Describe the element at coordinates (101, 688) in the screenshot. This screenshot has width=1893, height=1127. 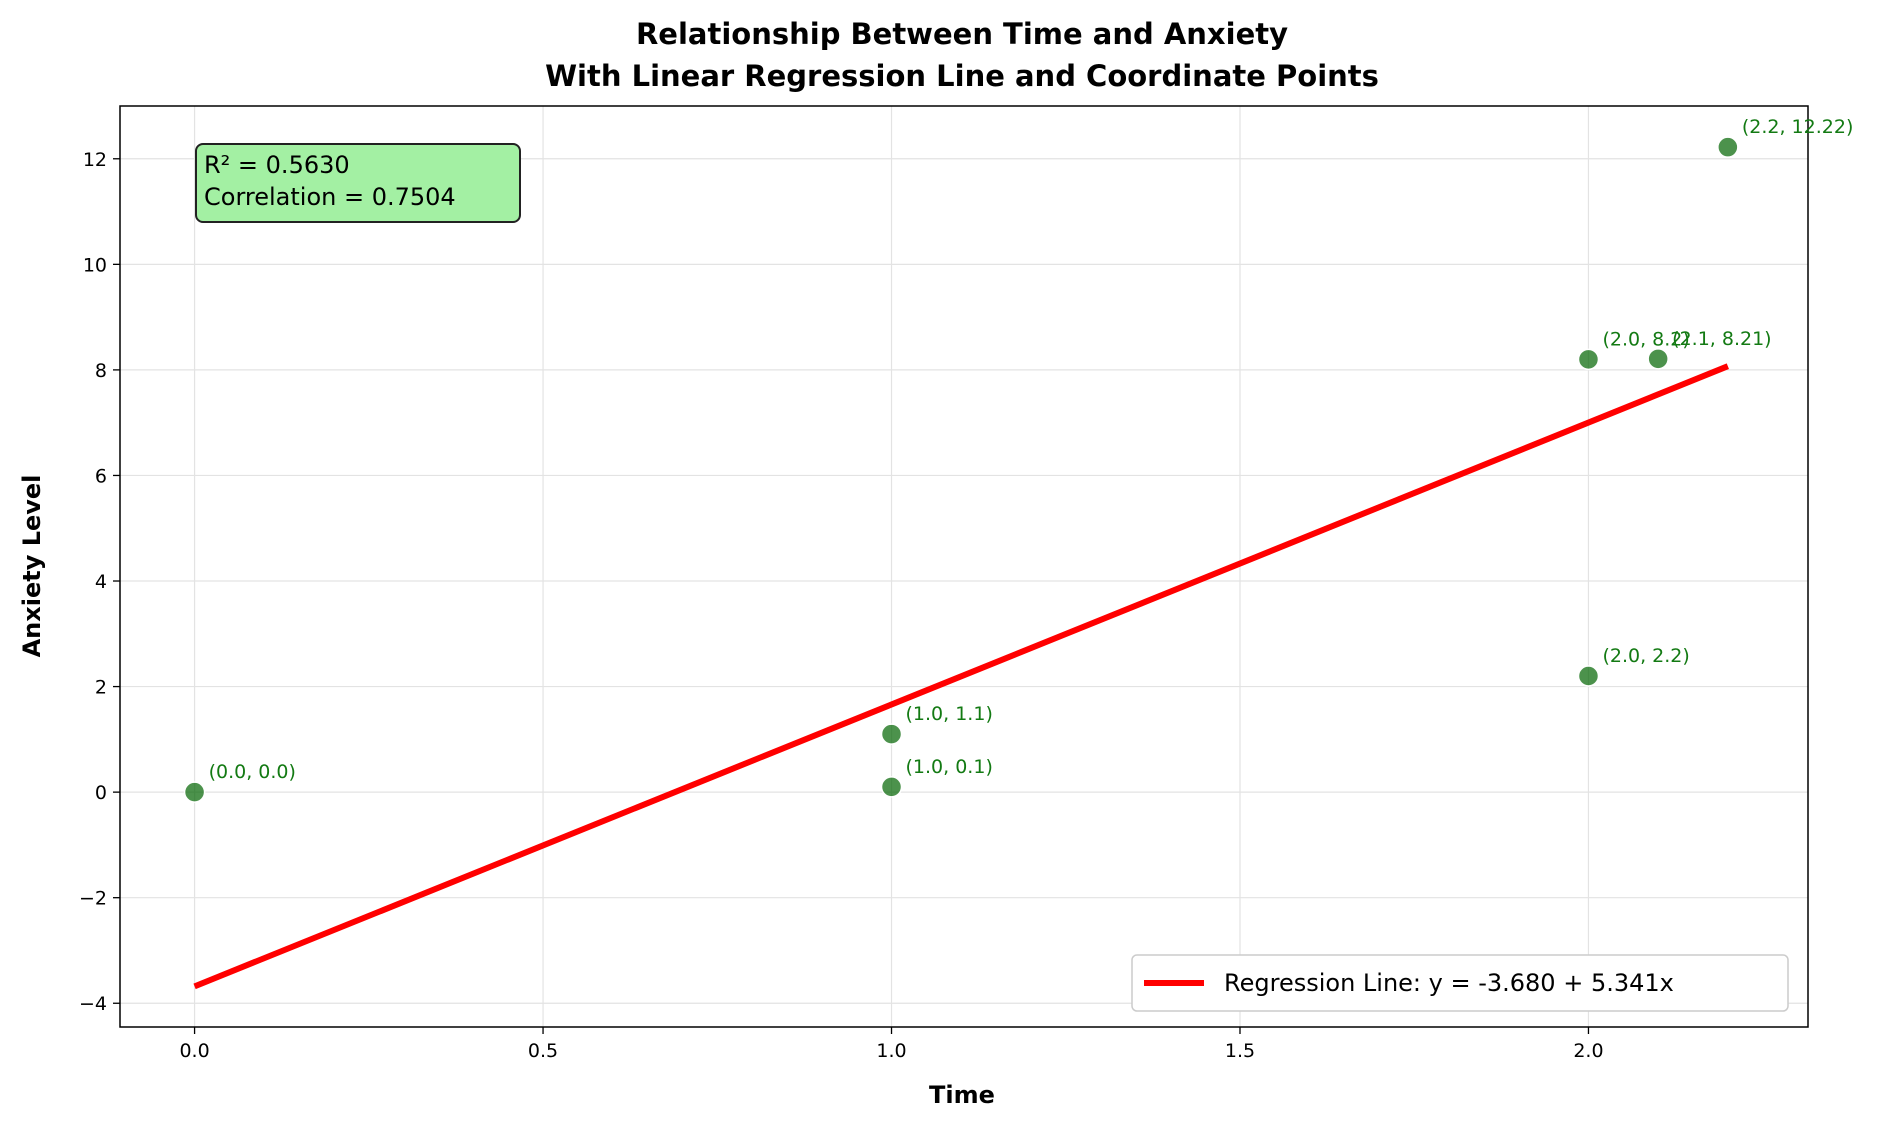
I see `y-tick-label: 2` at that location.